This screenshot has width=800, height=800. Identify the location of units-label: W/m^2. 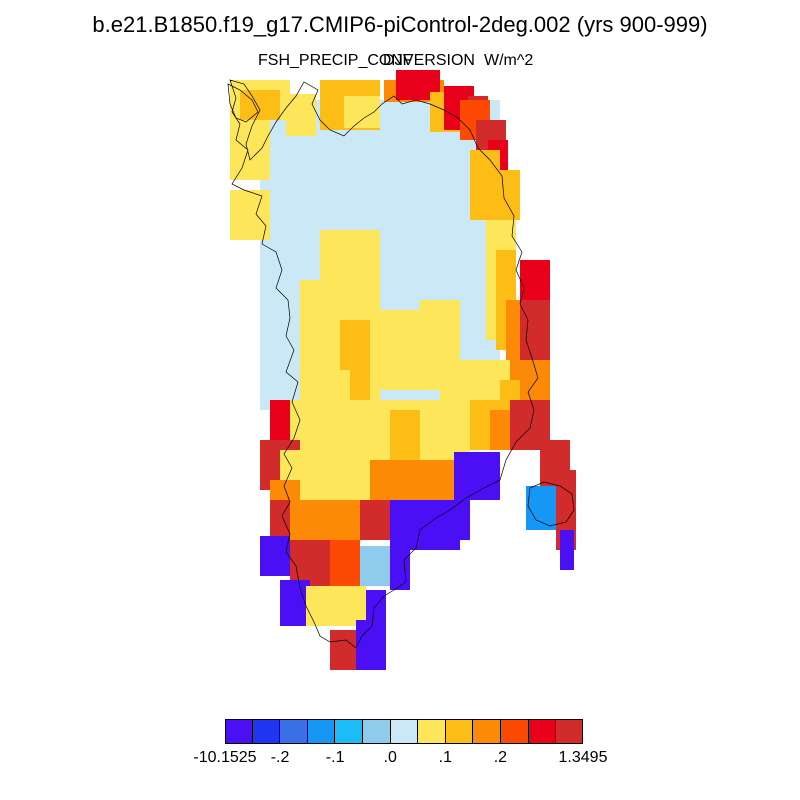
(509, 60).